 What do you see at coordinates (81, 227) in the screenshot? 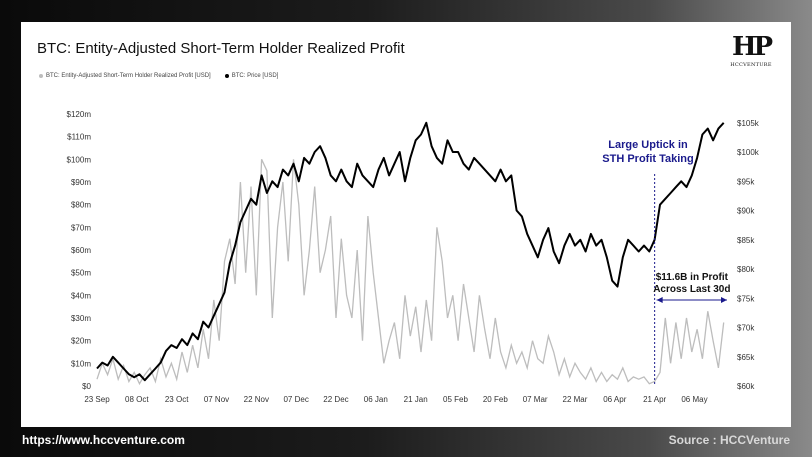
I see `y-left-tick-label: $70m` at bounding box center [81, 227].